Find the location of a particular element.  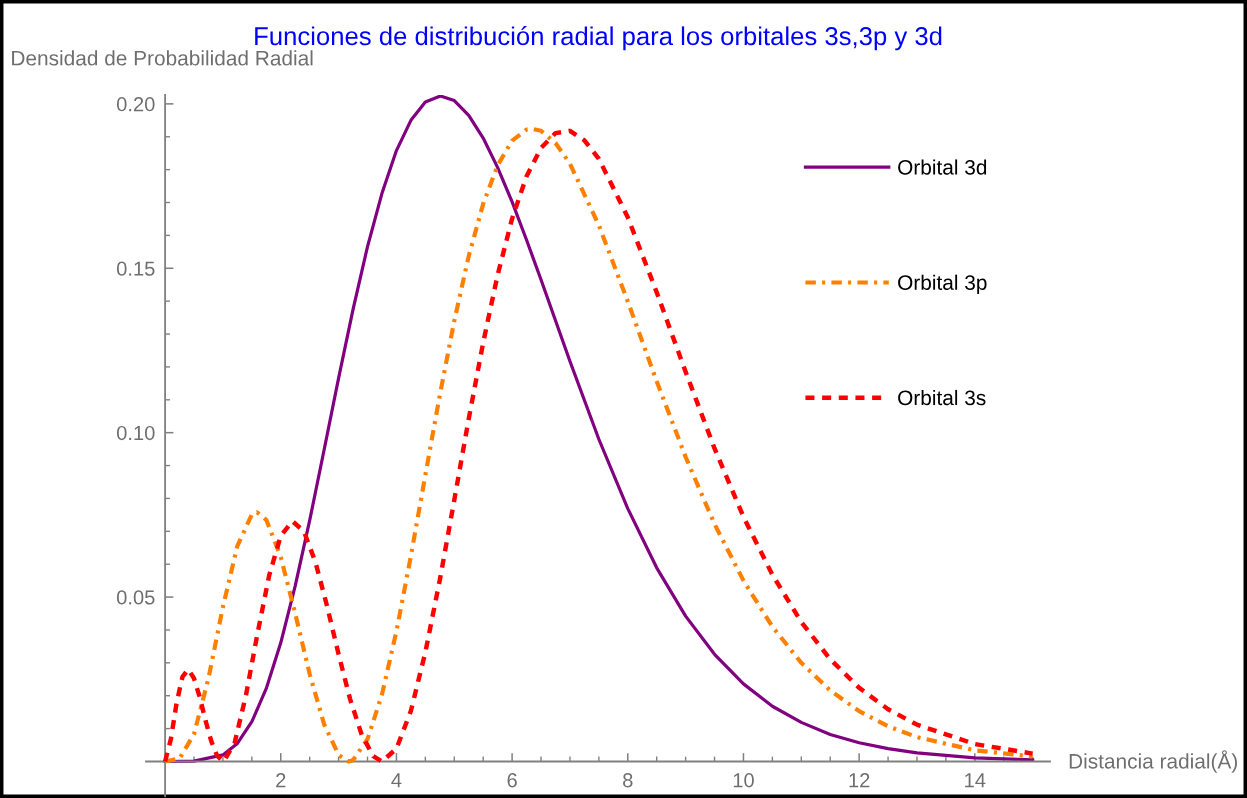

chart-title: Funciones de distribución radial para los orbitales 3s,3p y 3d is located at coordinates (598, 38).